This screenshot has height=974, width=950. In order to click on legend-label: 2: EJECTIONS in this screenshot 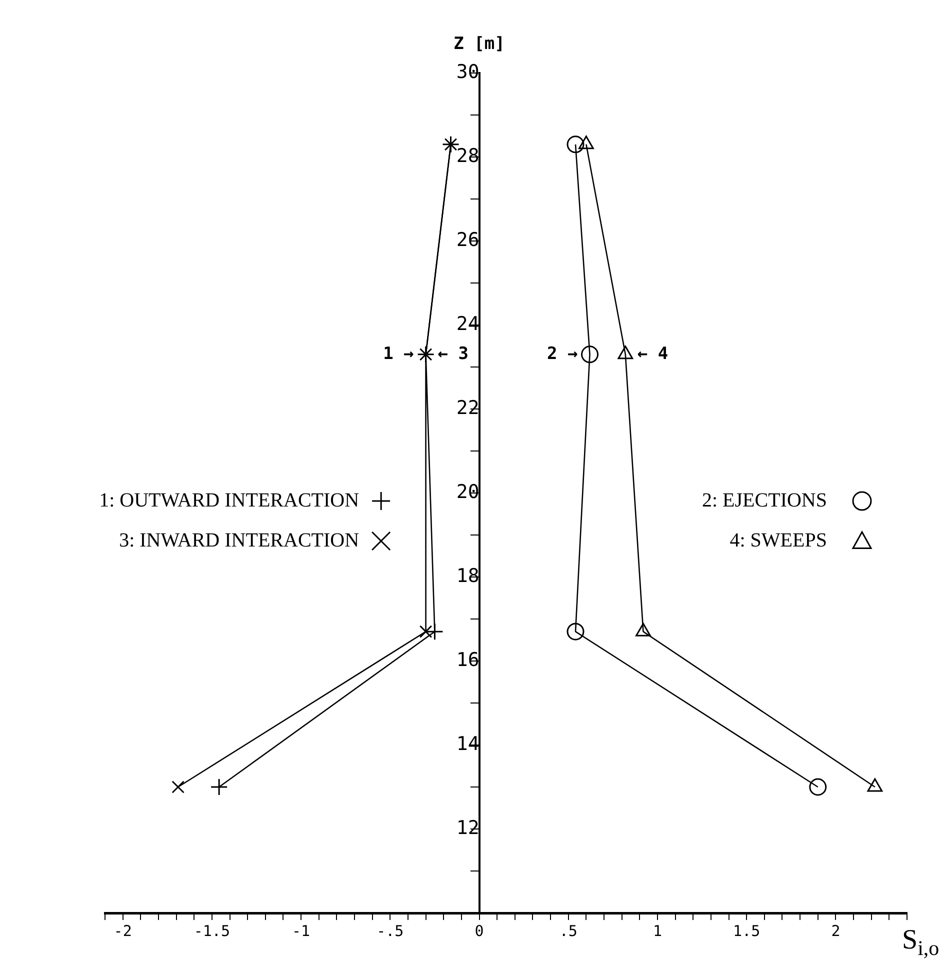, I will do `click(764, 500)`.